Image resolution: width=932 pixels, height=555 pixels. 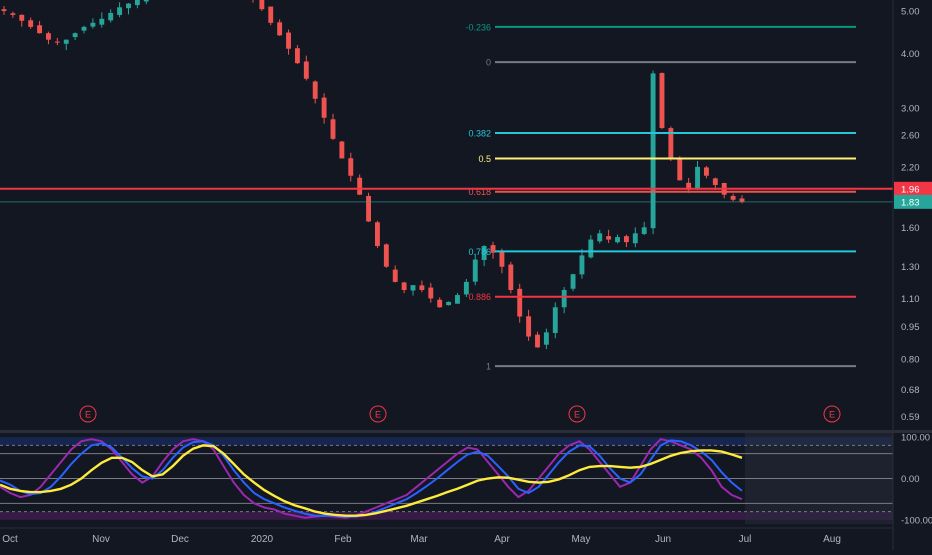 What do you see at coordinates (371, 480) in the screenshot?
I see `oscillator-series-signal` at bounding box center [371, 480].